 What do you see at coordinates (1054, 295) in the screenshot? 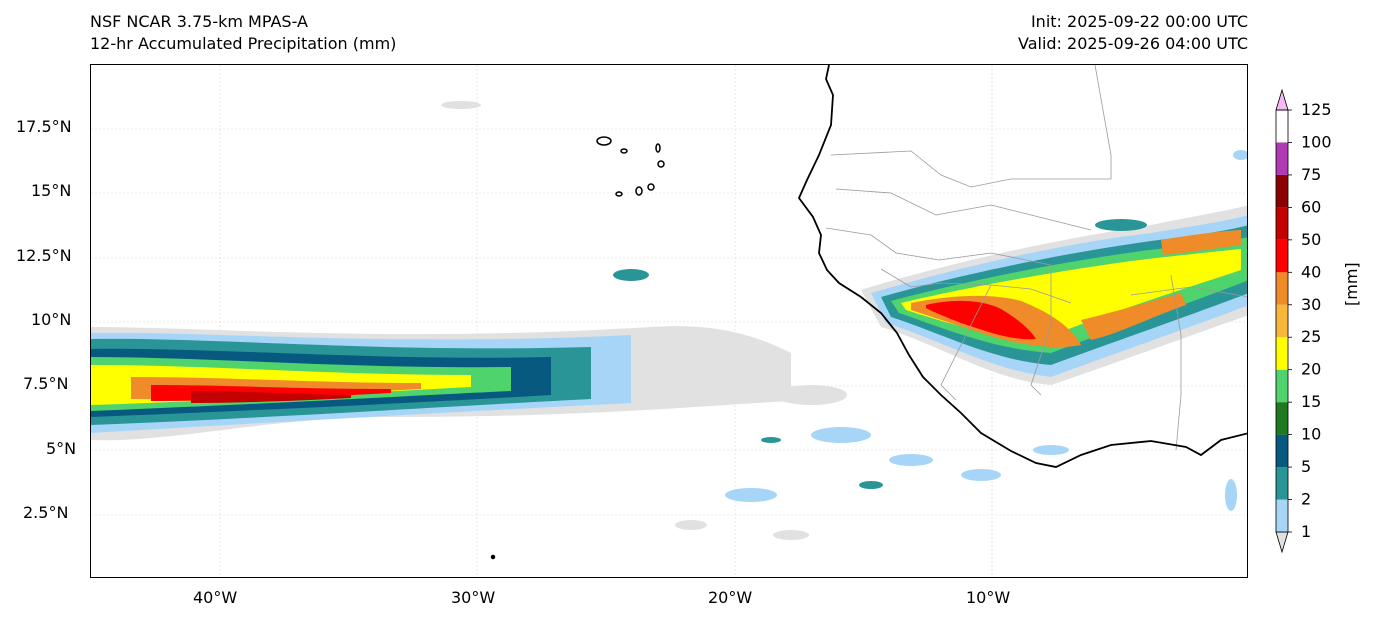
I see `precip-land-system` at bounding box center [1054, 295].